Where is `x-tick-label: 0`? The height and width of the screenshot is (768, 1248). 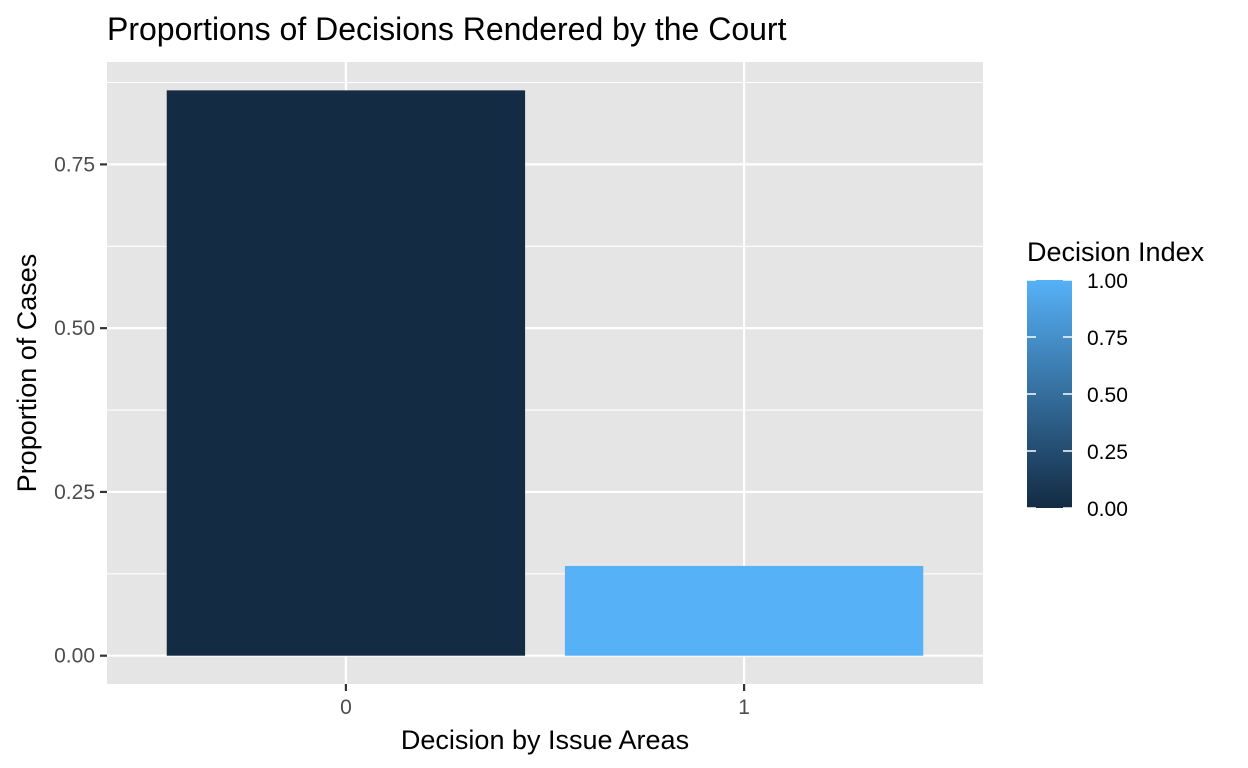 x-tick-label: 0 is located at coordinates (346, 707).